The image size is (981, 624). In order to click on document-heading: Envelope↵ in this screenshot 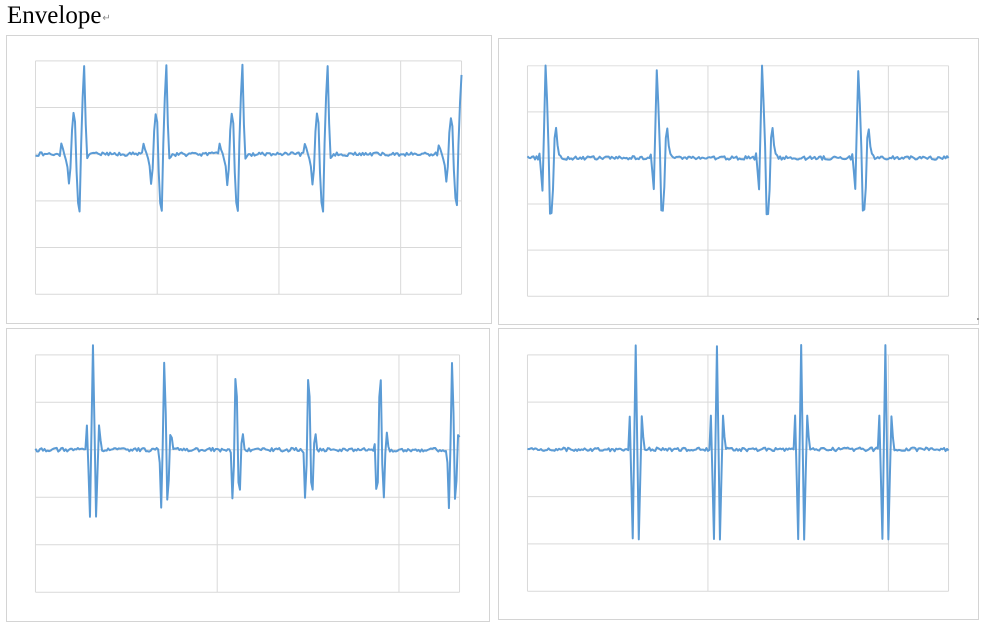, I will do `click(59, 18)`.